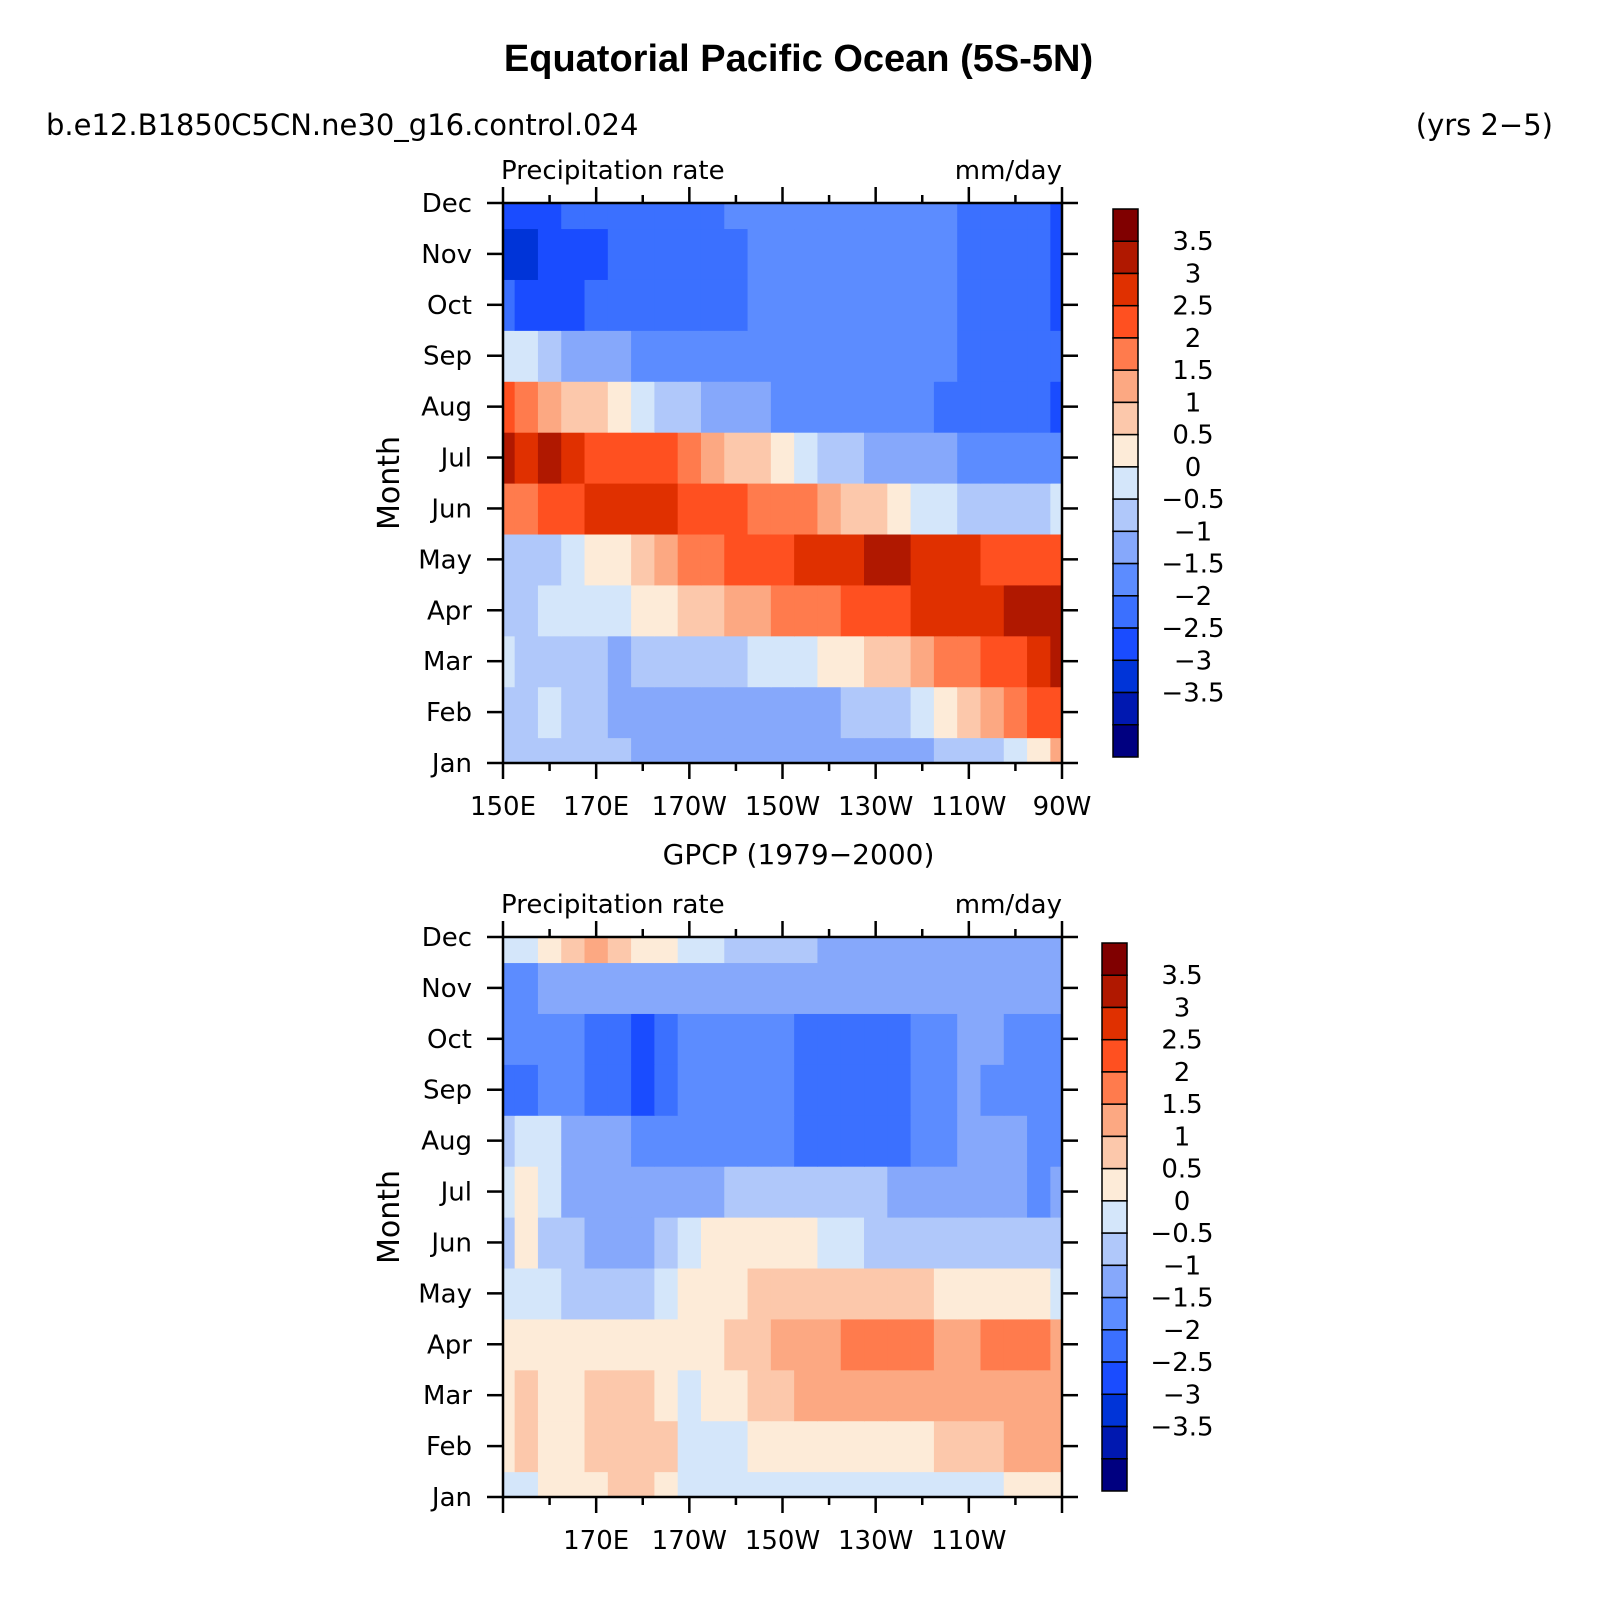  What do you see at coordinates (445, 1294) in the screenshot?
I see `y-tick-label: May` at bounding box center [445, 1294].